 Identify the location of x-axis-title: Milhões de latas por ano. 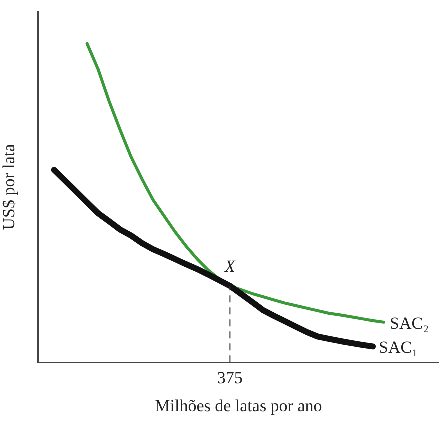
(238, 406).